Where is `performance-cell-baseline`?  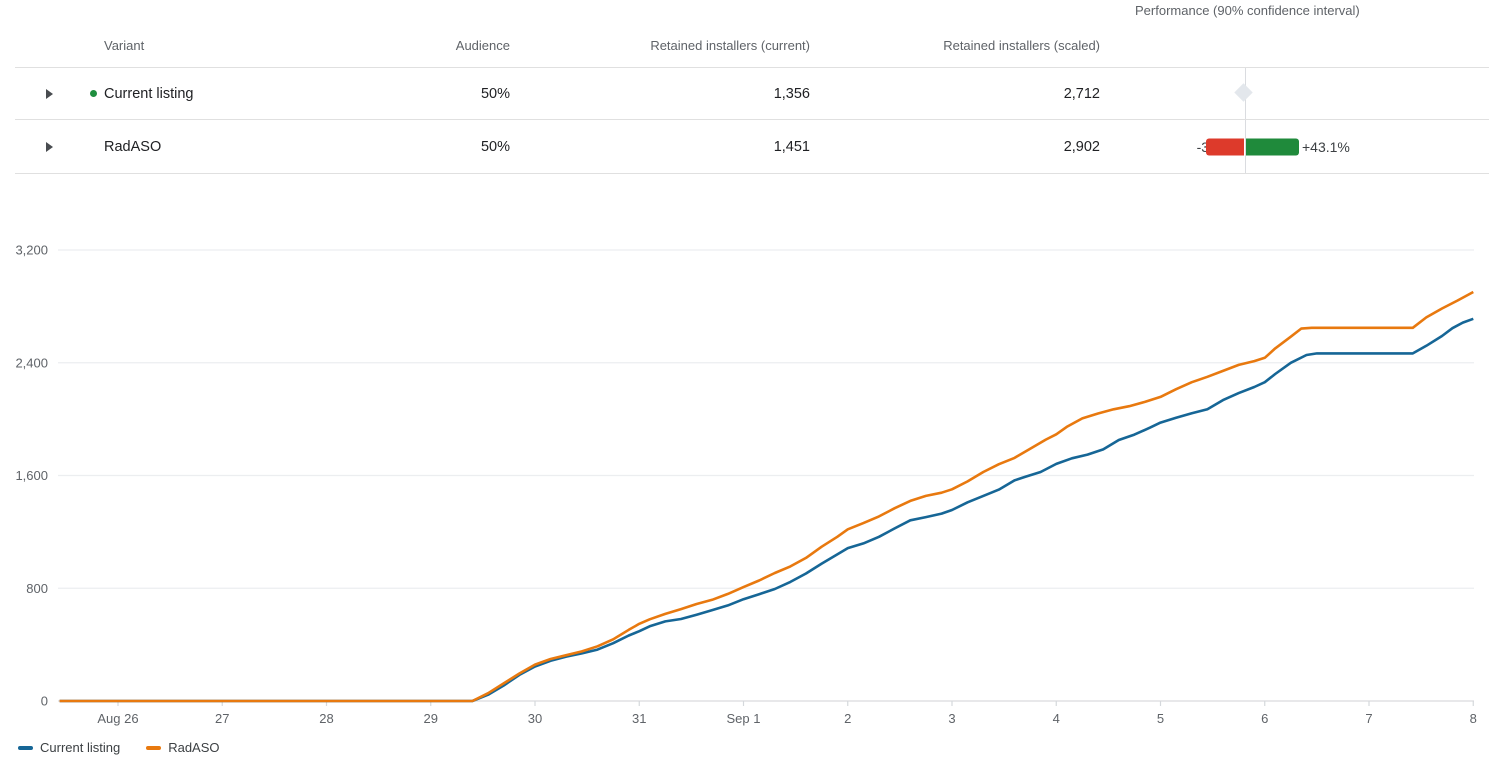 performance-cell-baseline is located at coordinates (1294, 93).